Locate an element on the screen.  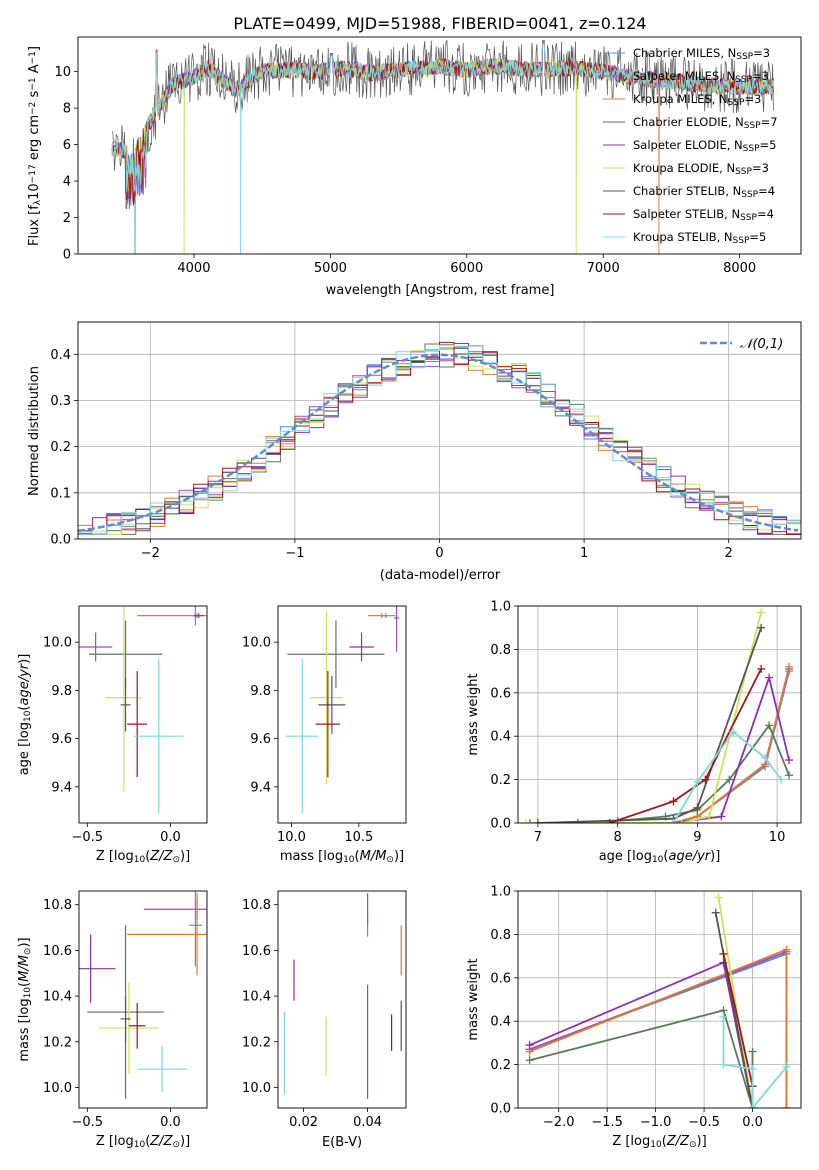
y-tick-label: 9.8 is located at coordinates (61, 691).